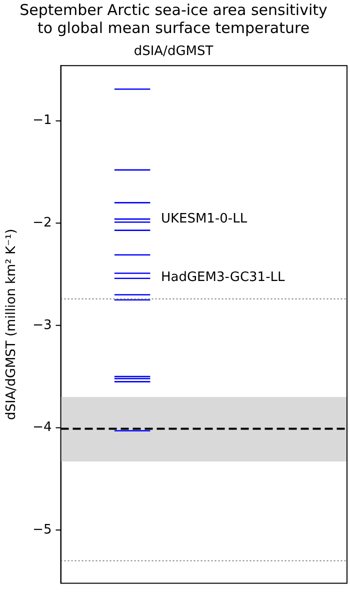 This screenshot has height=600, width=350. What do you see at coordinates (204, 219) in the screenshot?
I see `annotation: UKESM1-0-LL` at bounding box center [204, 219].